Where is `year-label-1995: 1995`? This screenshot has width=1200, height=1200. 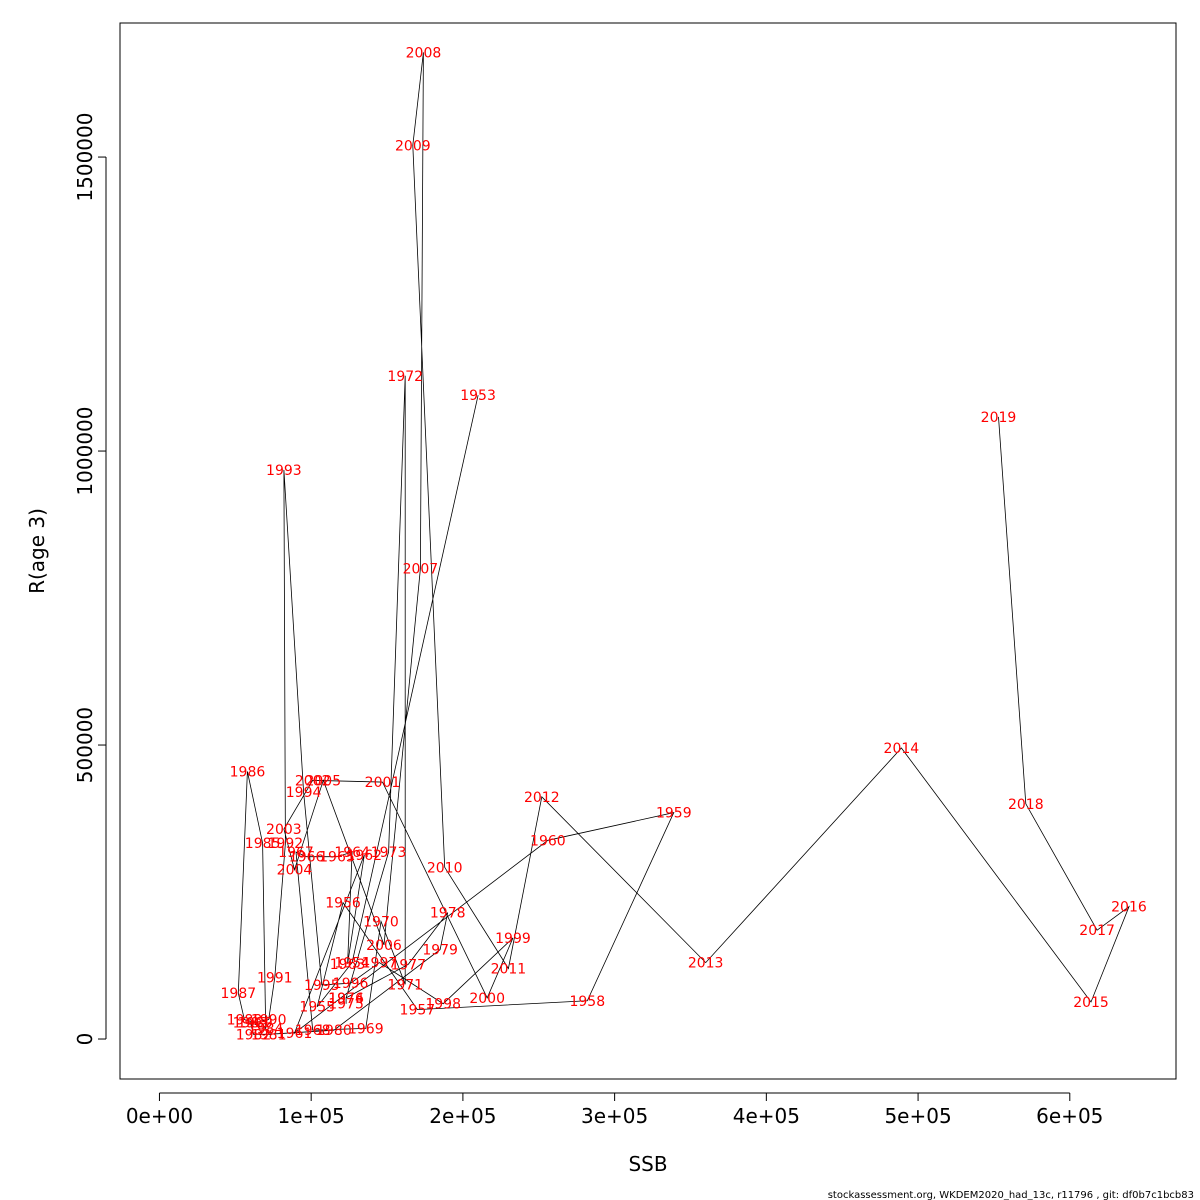
year-label-1995: 1995 is located at coordinates (322, 986).